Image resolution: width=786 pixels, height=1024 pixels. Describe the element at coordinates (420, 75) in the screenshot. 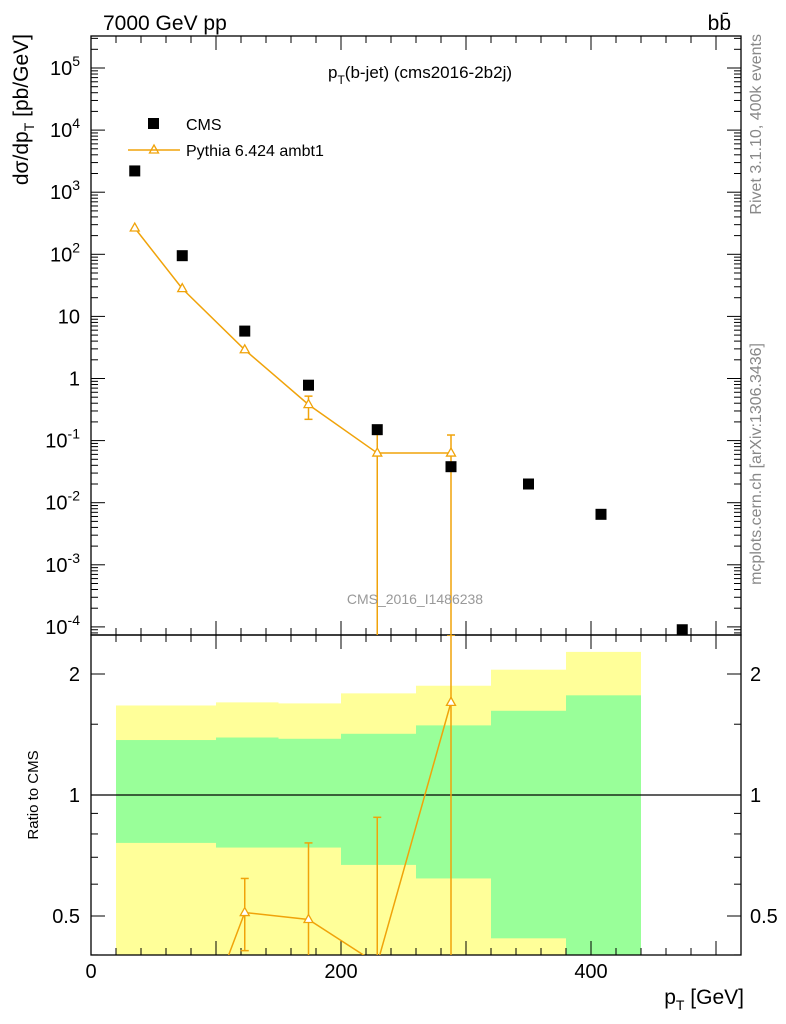

I see `plot-title: pT(b-jet) (cms2016-2b2j)` at that location.